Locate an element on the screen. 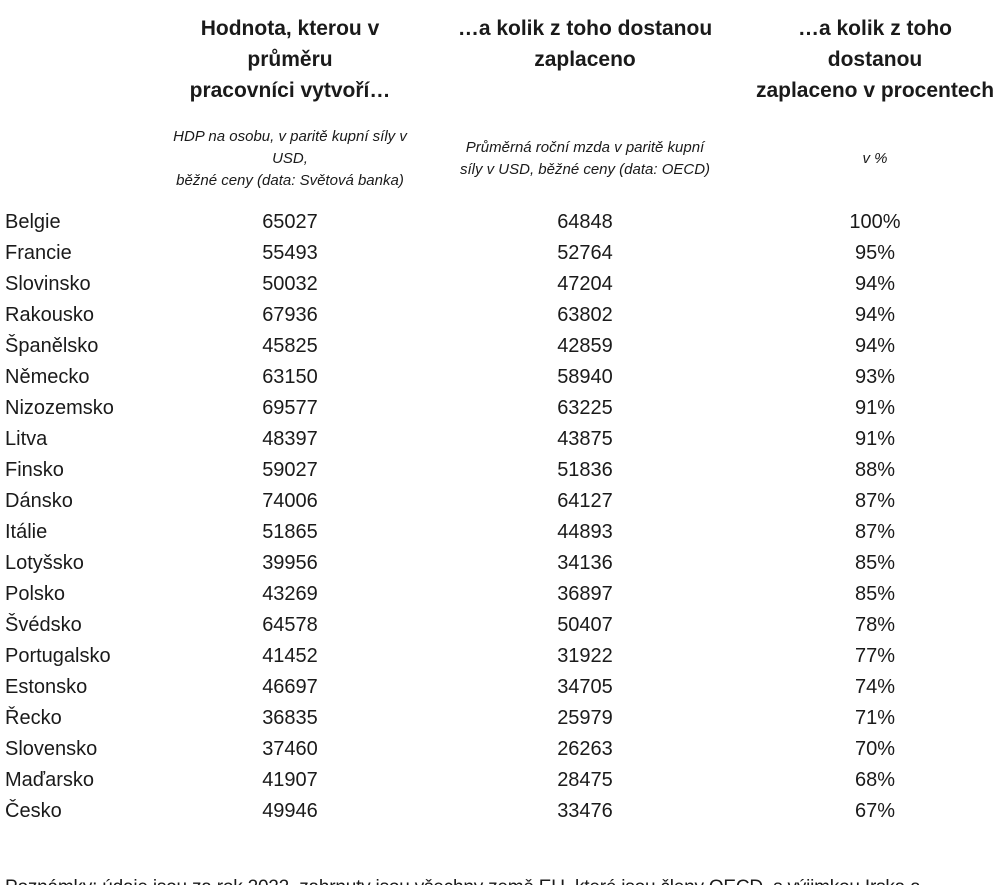 The width and height of the screenshot is (1000, 885). gdp-cell: 41452 is located at coordinates (290, 656).